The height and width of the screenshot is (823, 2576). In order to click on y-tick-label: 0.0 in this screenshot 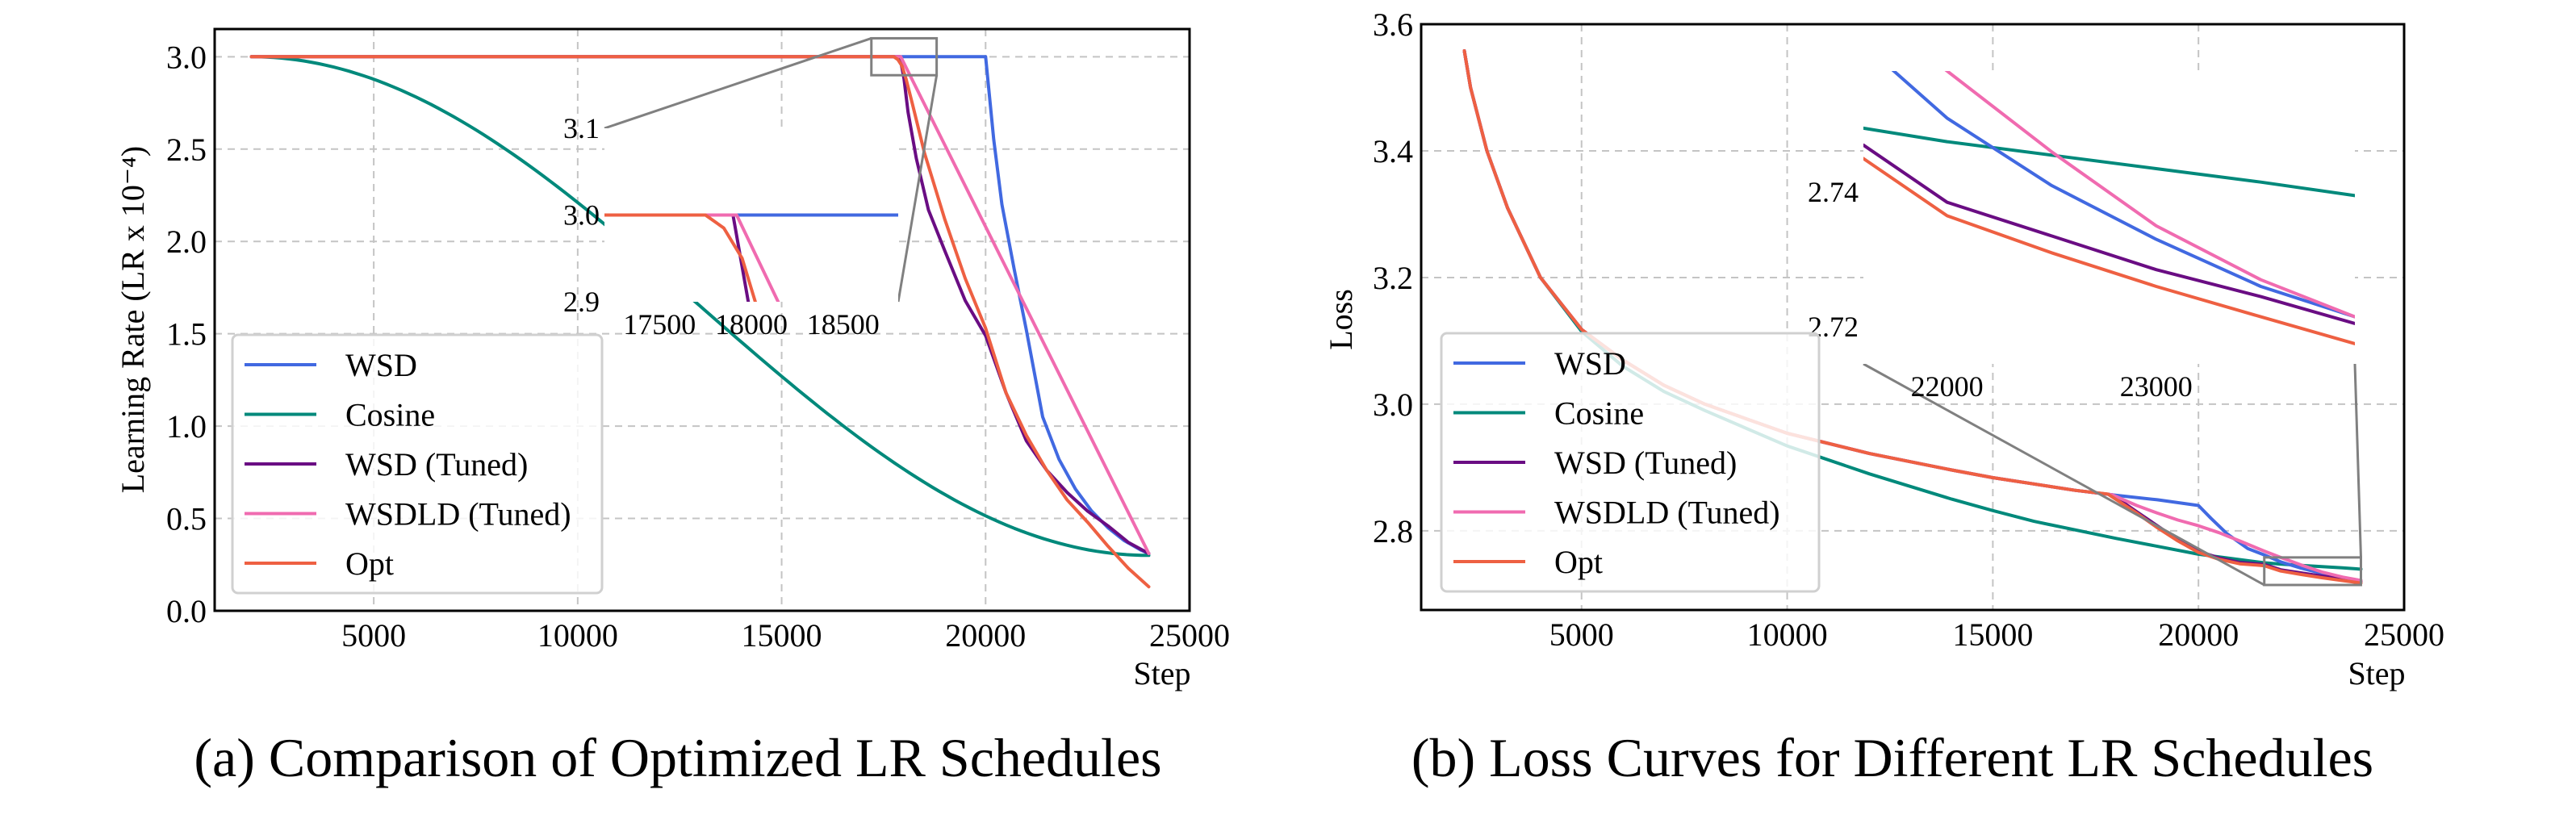, I will do `click(186, 611)`.